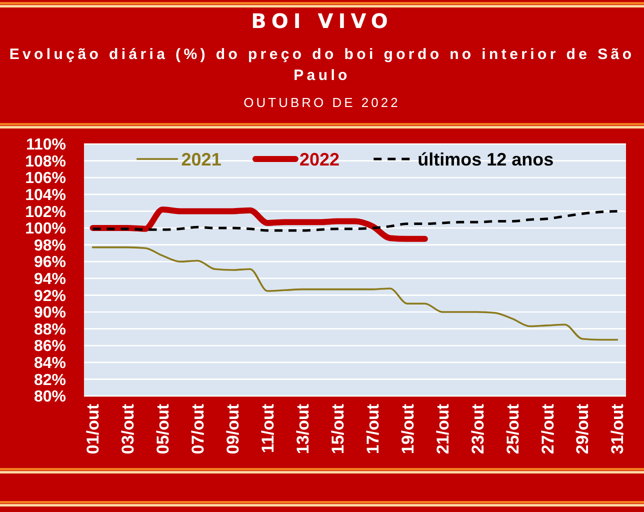  Describe the element at coordinates (45, 195) in the screenshot. I see `y-tick-label: 104%` at that location.